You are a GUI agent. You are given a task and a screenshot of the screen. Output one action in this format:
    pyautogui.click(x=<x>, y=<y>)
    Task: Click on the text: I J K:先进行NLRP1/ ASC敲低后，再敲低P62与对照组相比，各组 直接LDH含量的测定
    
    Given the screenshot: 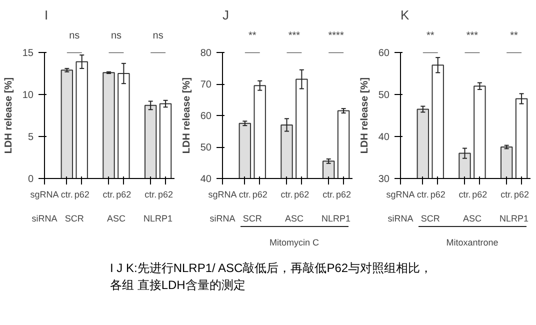 What is the action you would take?
    pyautogui.click(x=272, y=277)
    